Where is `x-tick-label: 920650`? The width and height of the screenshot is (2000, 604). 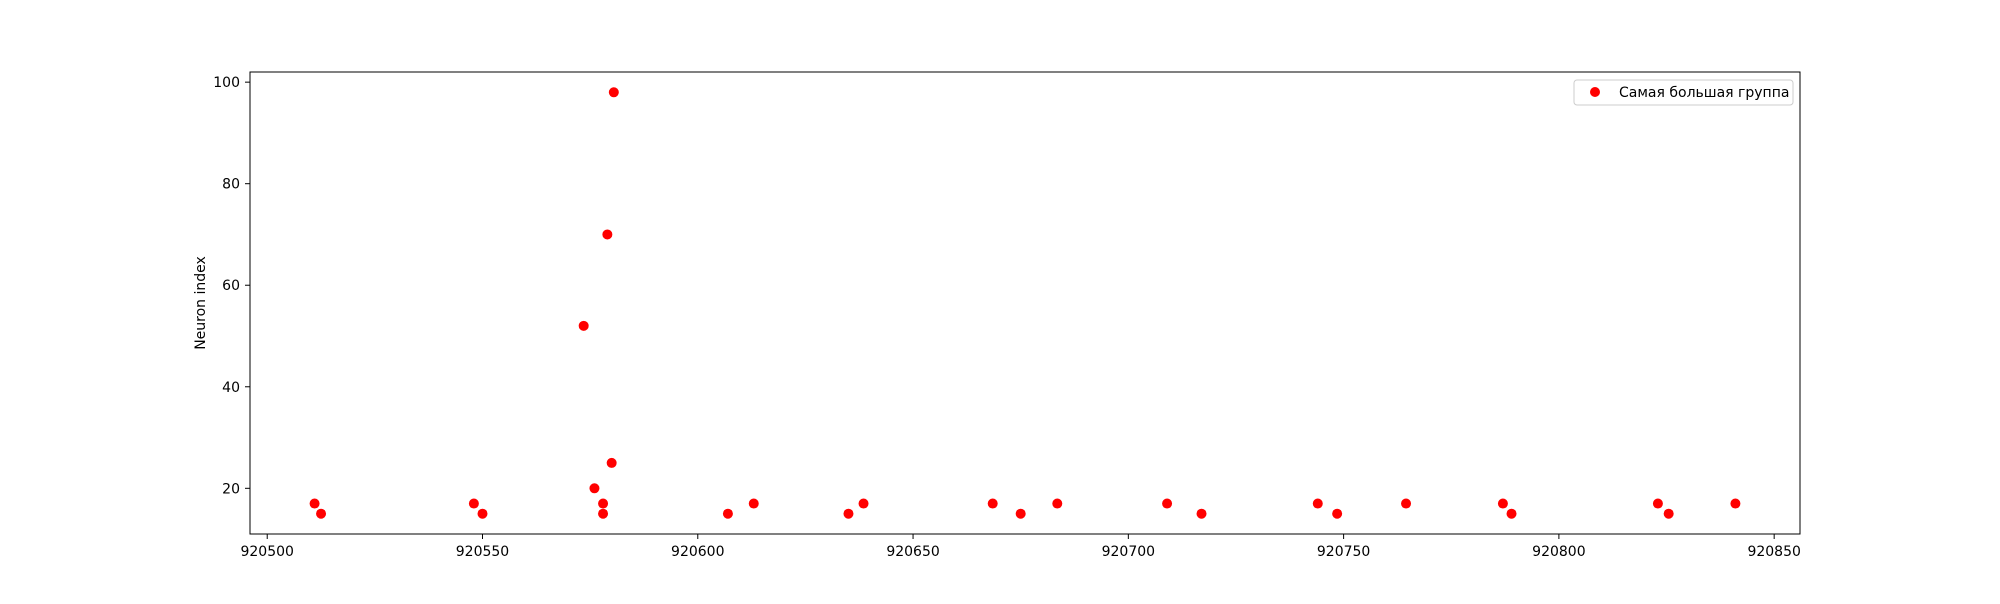
x-tick-label: 920650 is located at coordinates (912, 552).